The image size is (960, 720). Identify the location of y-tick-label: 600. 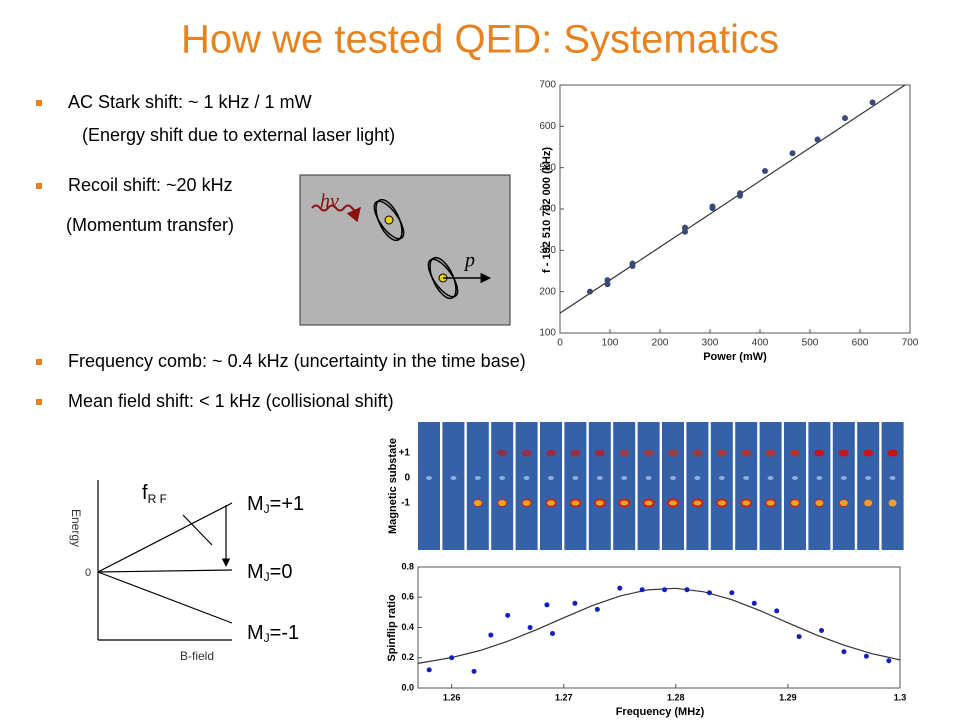
(547, 126).